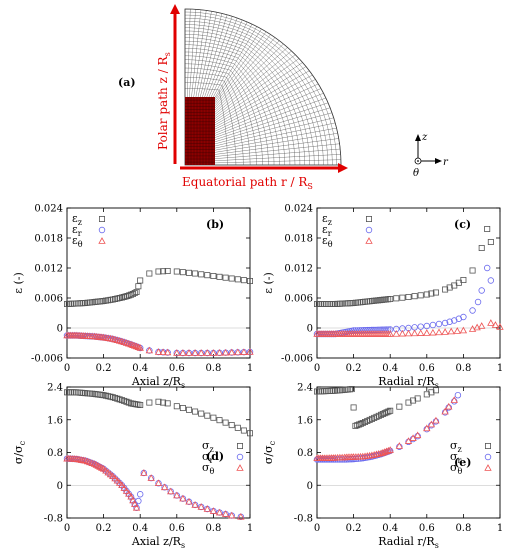  What do you see at coordinates (18, 283) in the screenshot?
I see `y-axis-label: ε (-)` at bounding box center [18, 283].